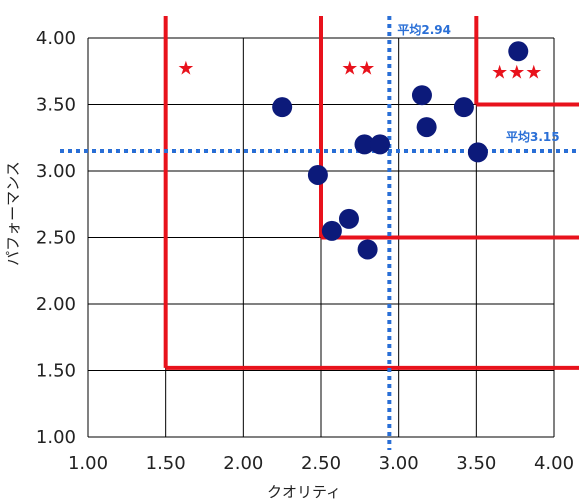  I want to click on y-tick-label: 1.00, so click(56, 437).